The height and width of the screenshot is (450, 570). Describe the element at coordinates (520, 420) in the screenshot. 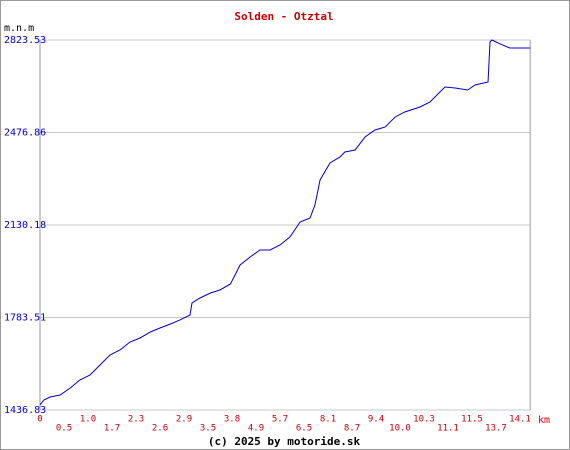

I see `x-tick-label: 14.1` at that location.